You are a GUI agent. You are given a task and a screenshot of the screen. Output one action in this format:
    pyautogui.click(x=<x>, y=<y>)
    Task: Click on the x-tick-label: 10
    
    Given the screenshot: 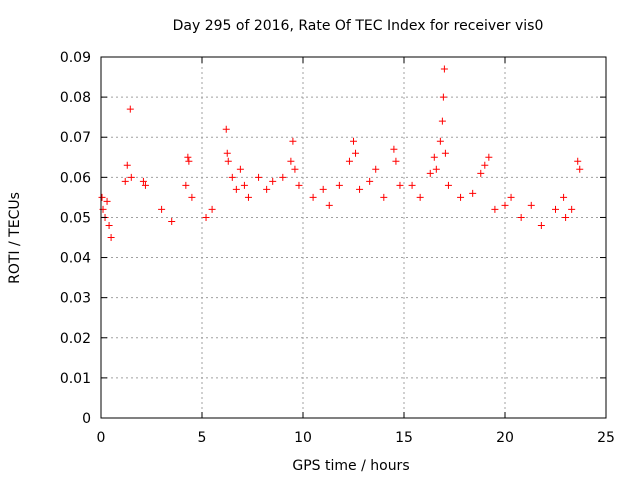 What is the action you would take?
    pyautogui.click(x=303, y=438)
    